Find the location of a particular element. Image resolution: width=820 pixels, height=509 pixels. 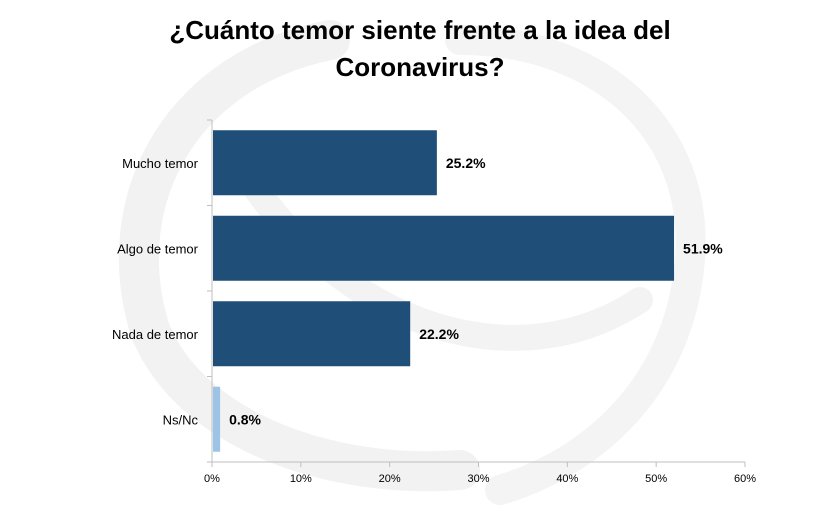

data-label: 25.2% is located at coordinates (466, 163).